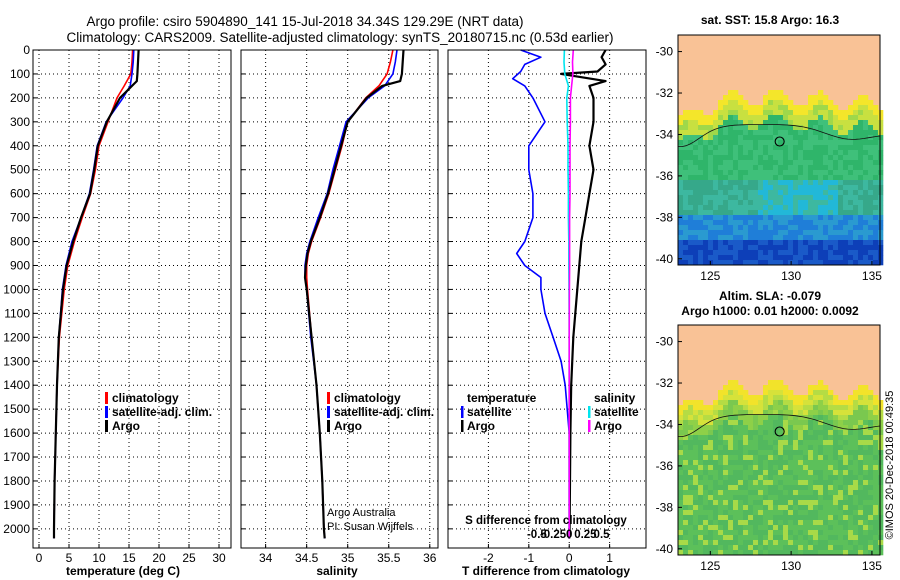  I want to click on legend-swatch-climatology, so click(328, 398).